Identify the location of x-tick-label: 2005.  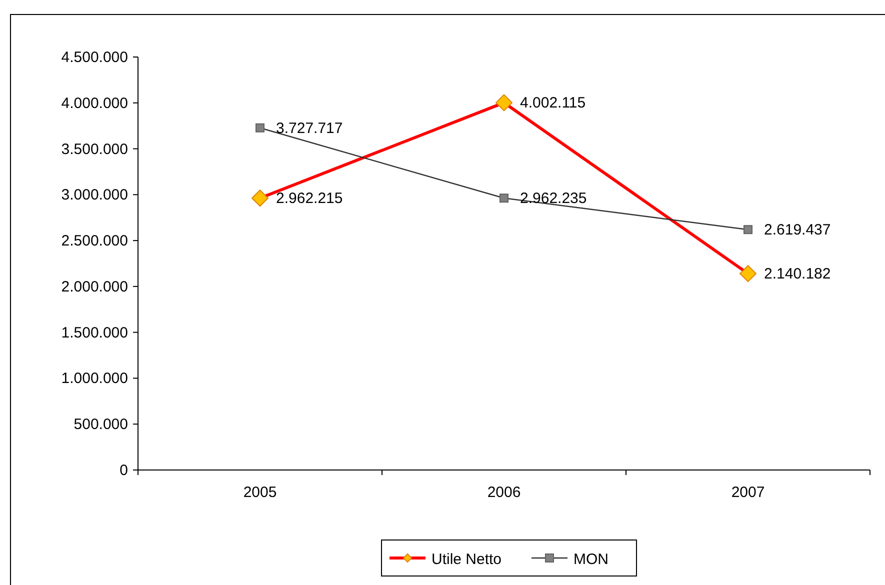
(260, 492).